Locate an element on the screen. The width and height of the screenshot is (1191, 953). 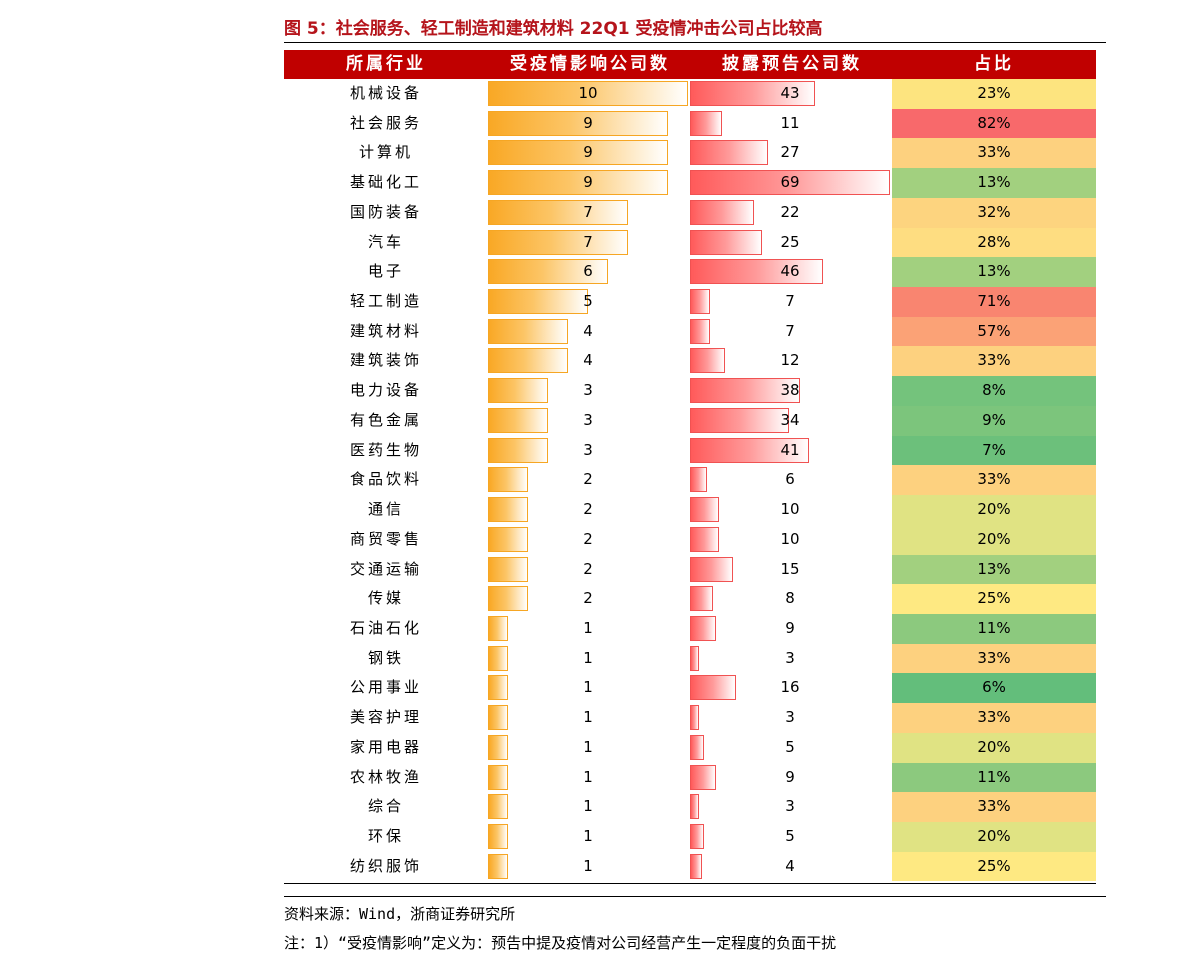
source-note: 资料来源：Wind，浙商证券研究所 is located at coordinates (400, 914).